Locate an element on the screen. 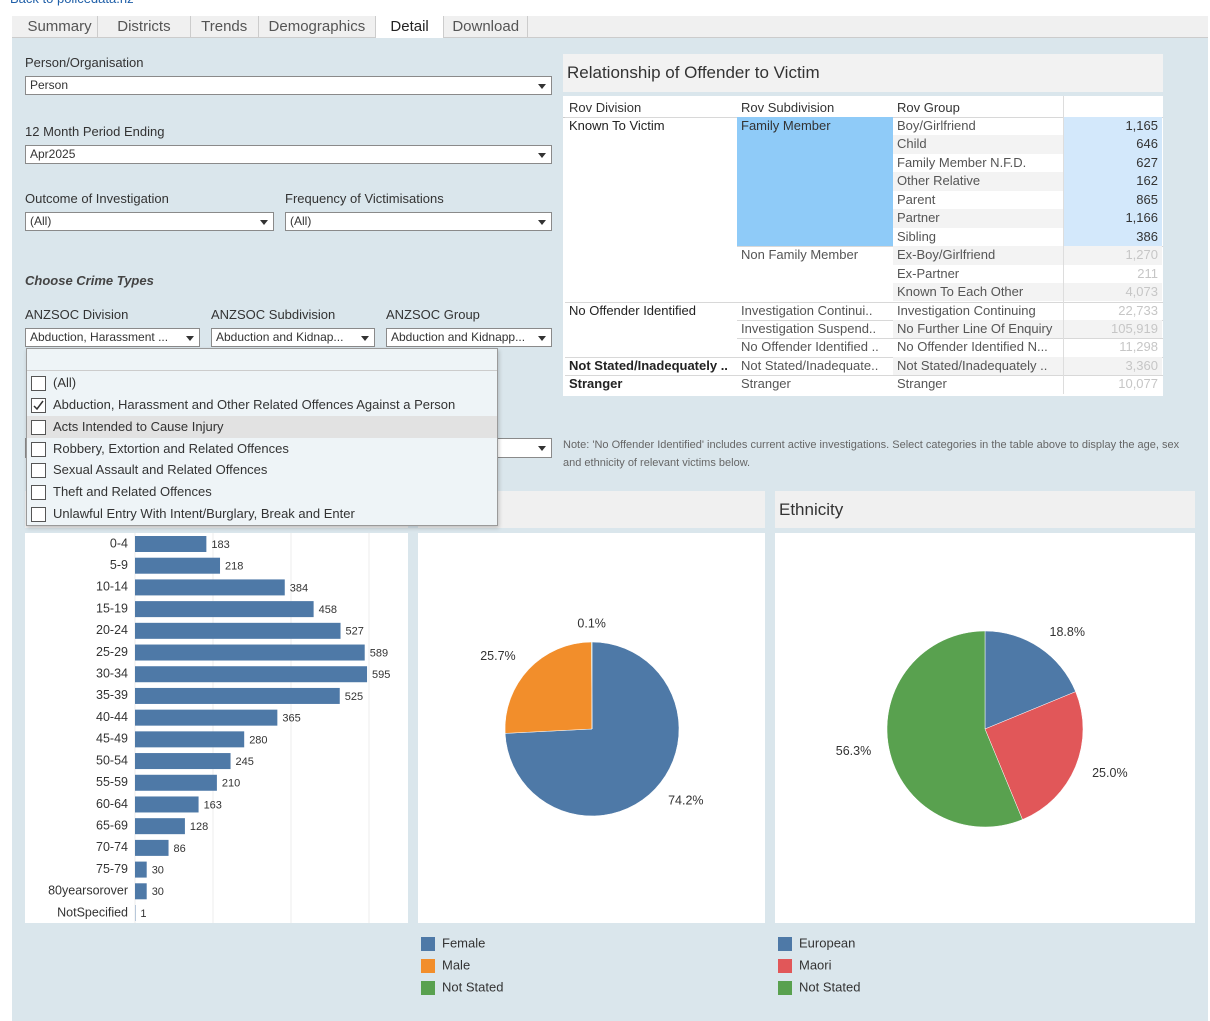 The image size is (1210, 1021). value-text: 4,073 is located at coordinates (1141, 292).